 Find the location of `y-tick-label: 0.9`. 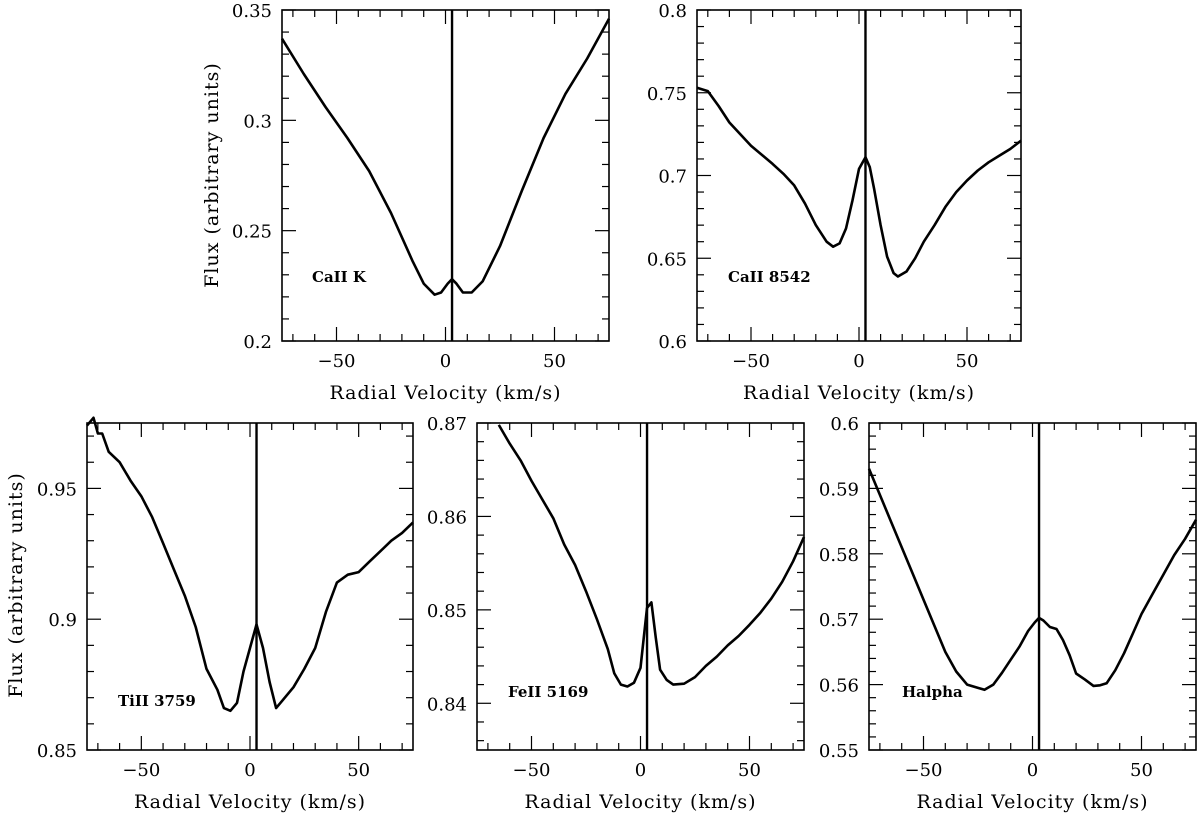

y-tick-label: 0.9 is located at coordinates (62, 620).